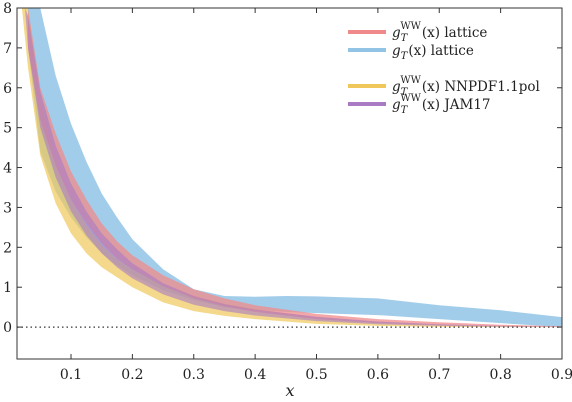  What do you see at coordinates (7, 9) in the screenshot?
I see `y-tick-label: 8` at bounding box center [7, 9].